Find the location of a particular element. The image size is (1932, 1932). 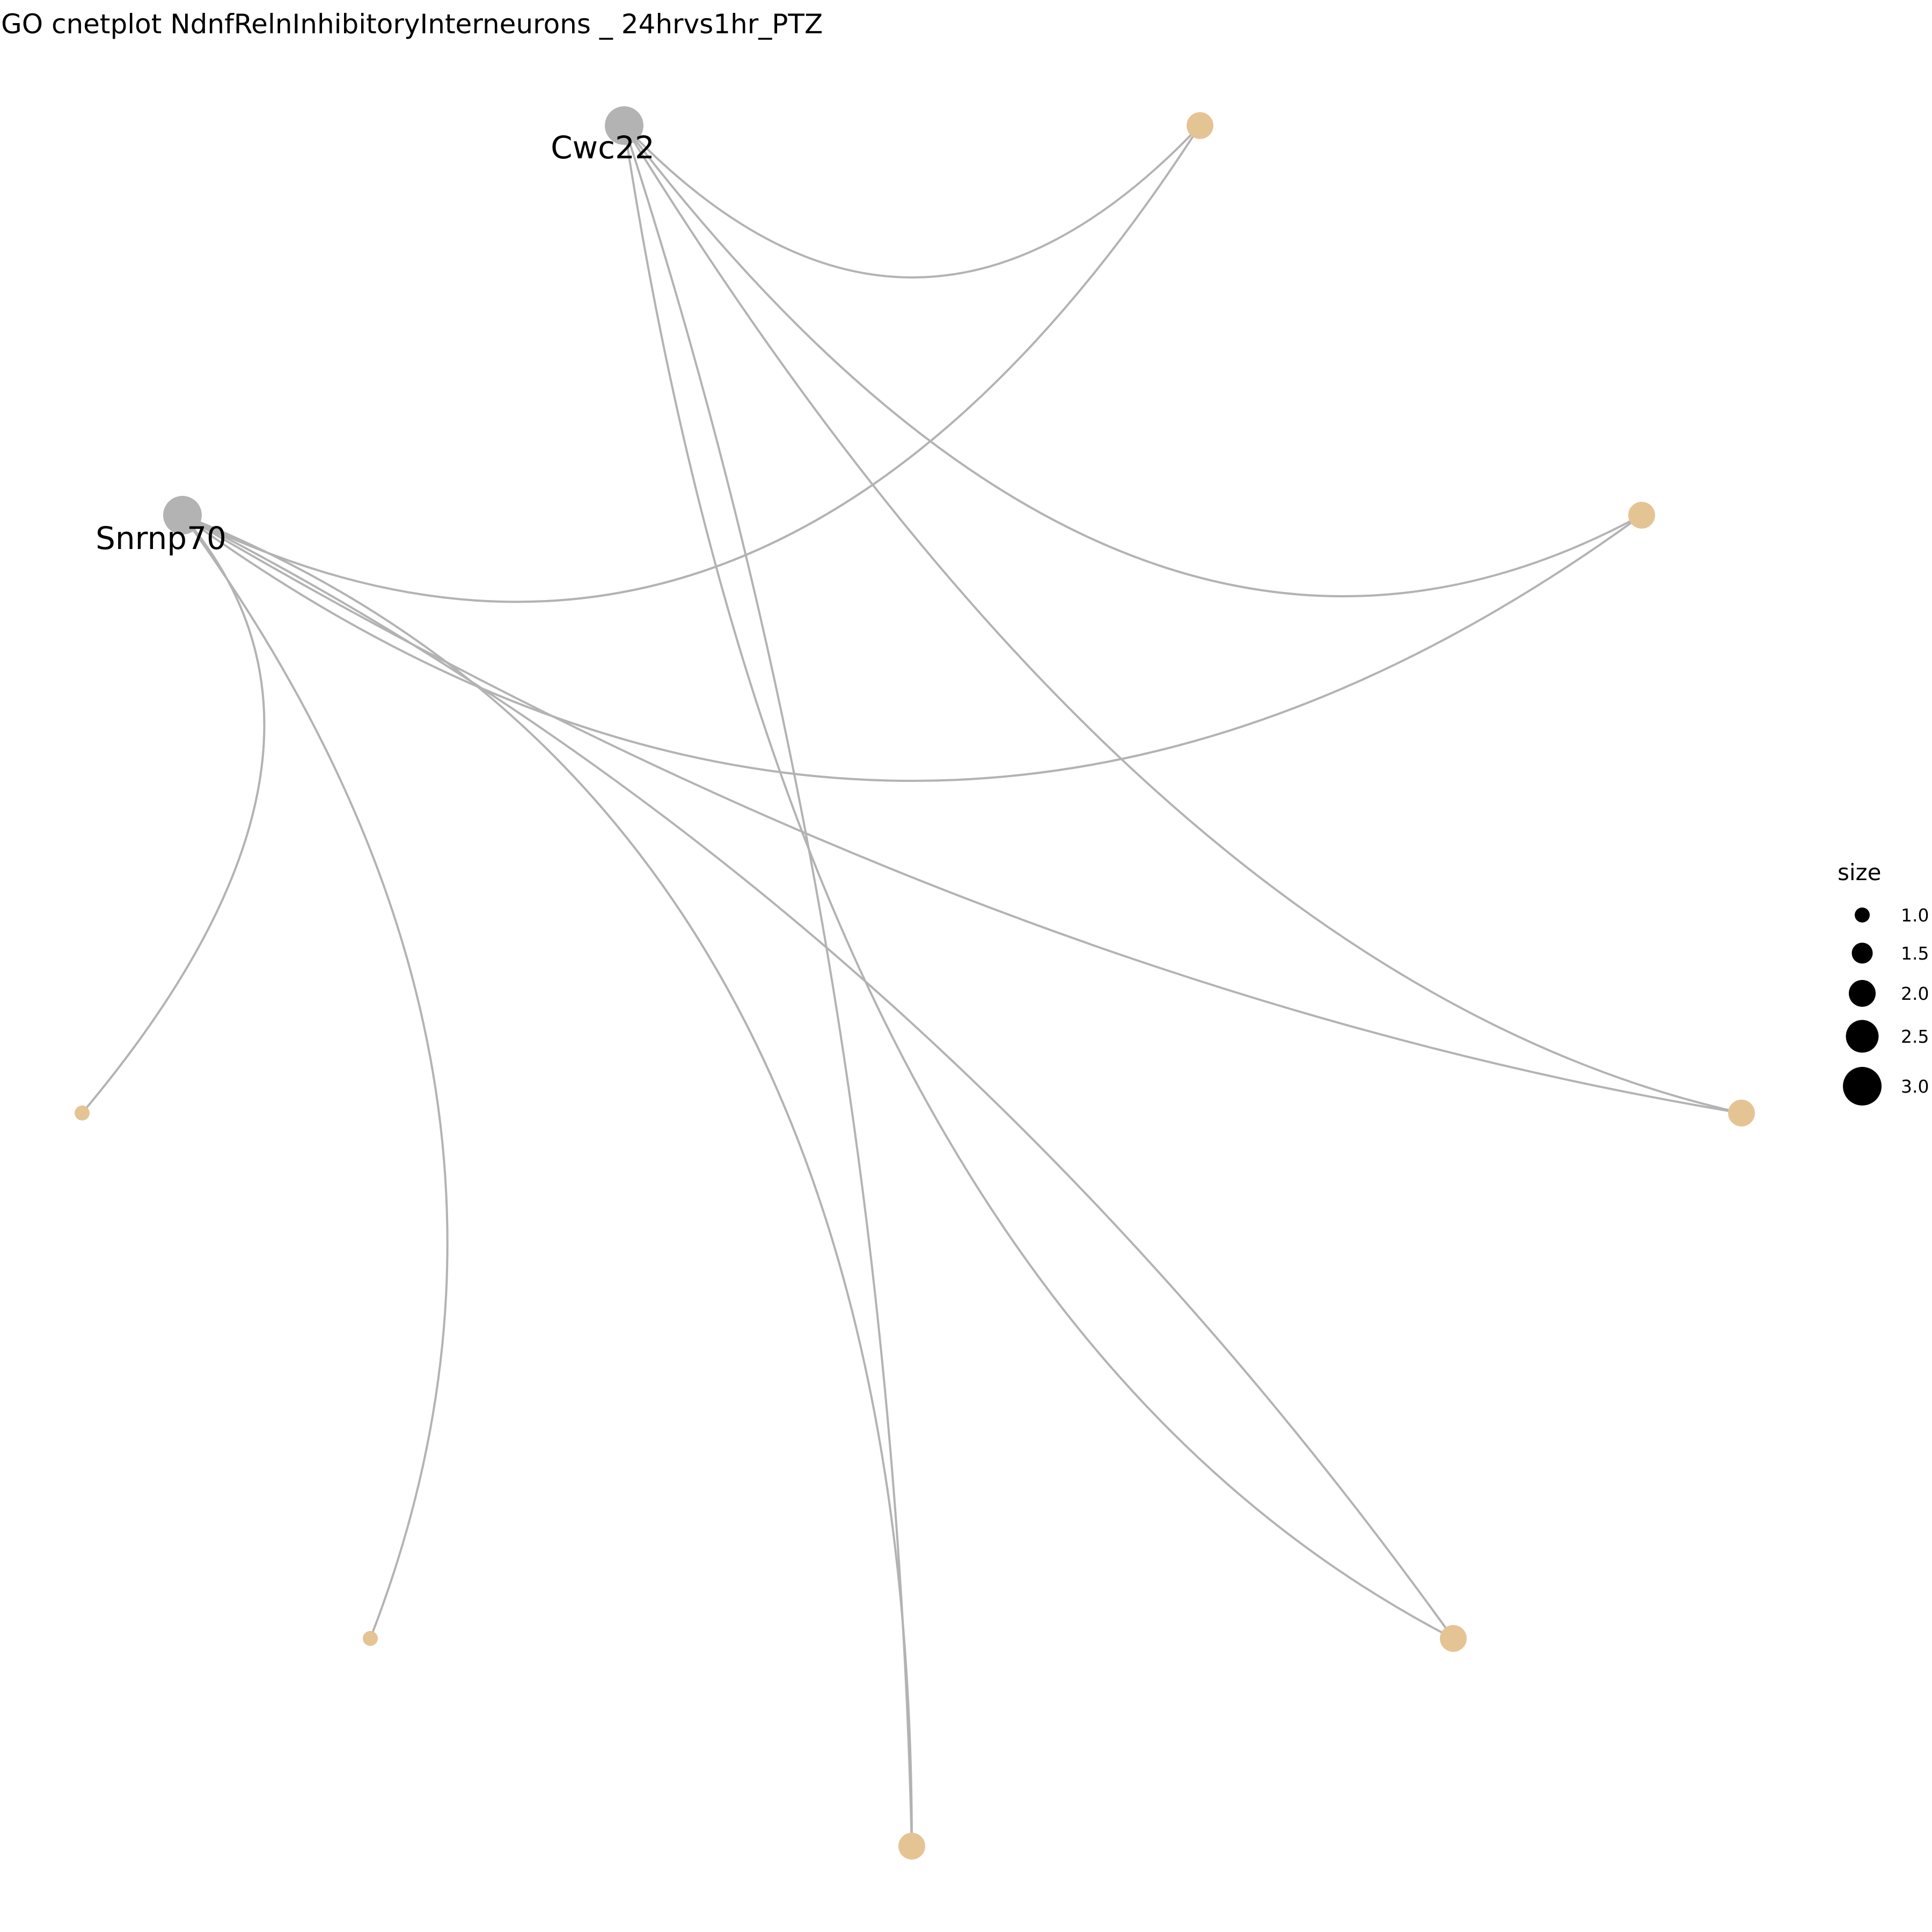

edge-cwc22-c1 is located at coordinates (912, 202).